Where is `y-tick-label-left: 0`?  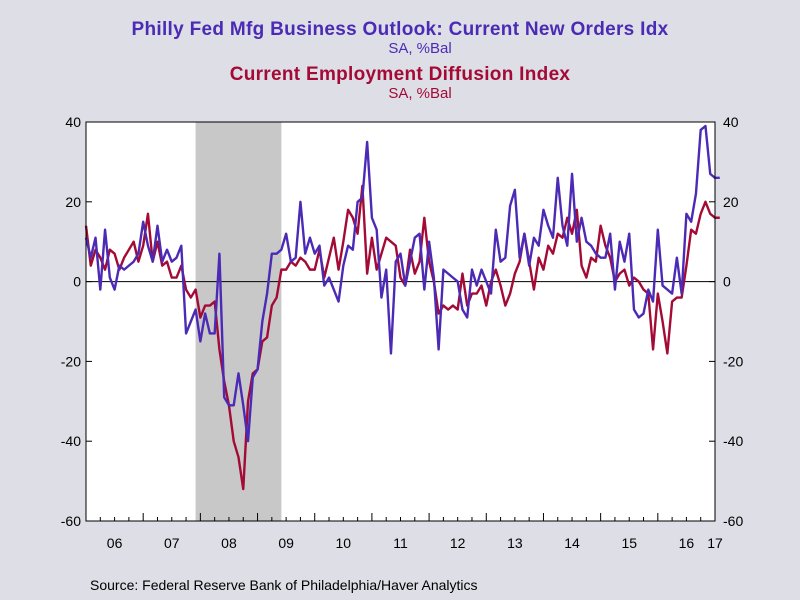
y-tick-label-left: 0 is located at coordinates (77, 282).